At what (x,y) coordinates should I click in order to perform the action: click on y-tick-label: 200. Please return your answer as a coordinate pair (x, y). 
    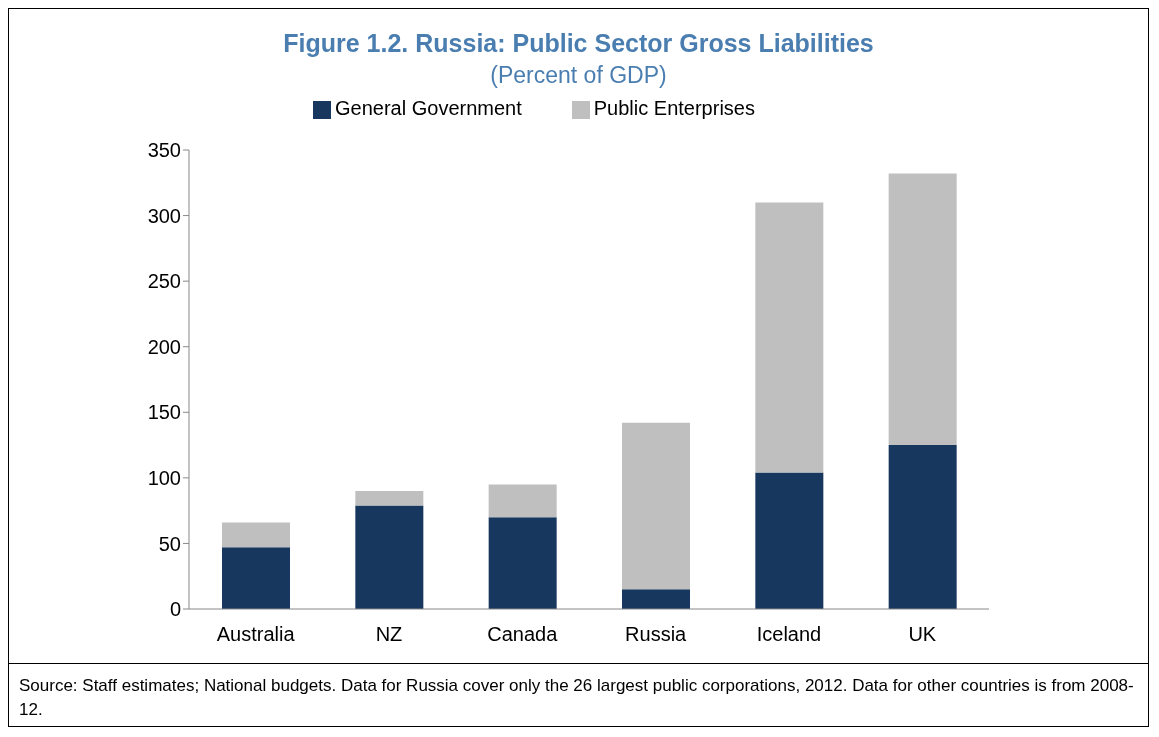
    Looking at the image, I should click on (164, 346).